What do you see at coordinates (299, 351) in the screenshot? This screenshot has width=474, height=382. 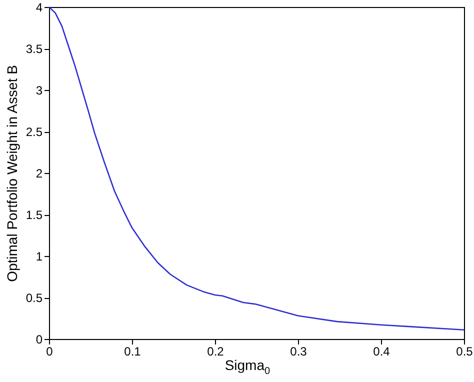 I see `x-tick-label: 0.3` at bounding box center [299, 351].